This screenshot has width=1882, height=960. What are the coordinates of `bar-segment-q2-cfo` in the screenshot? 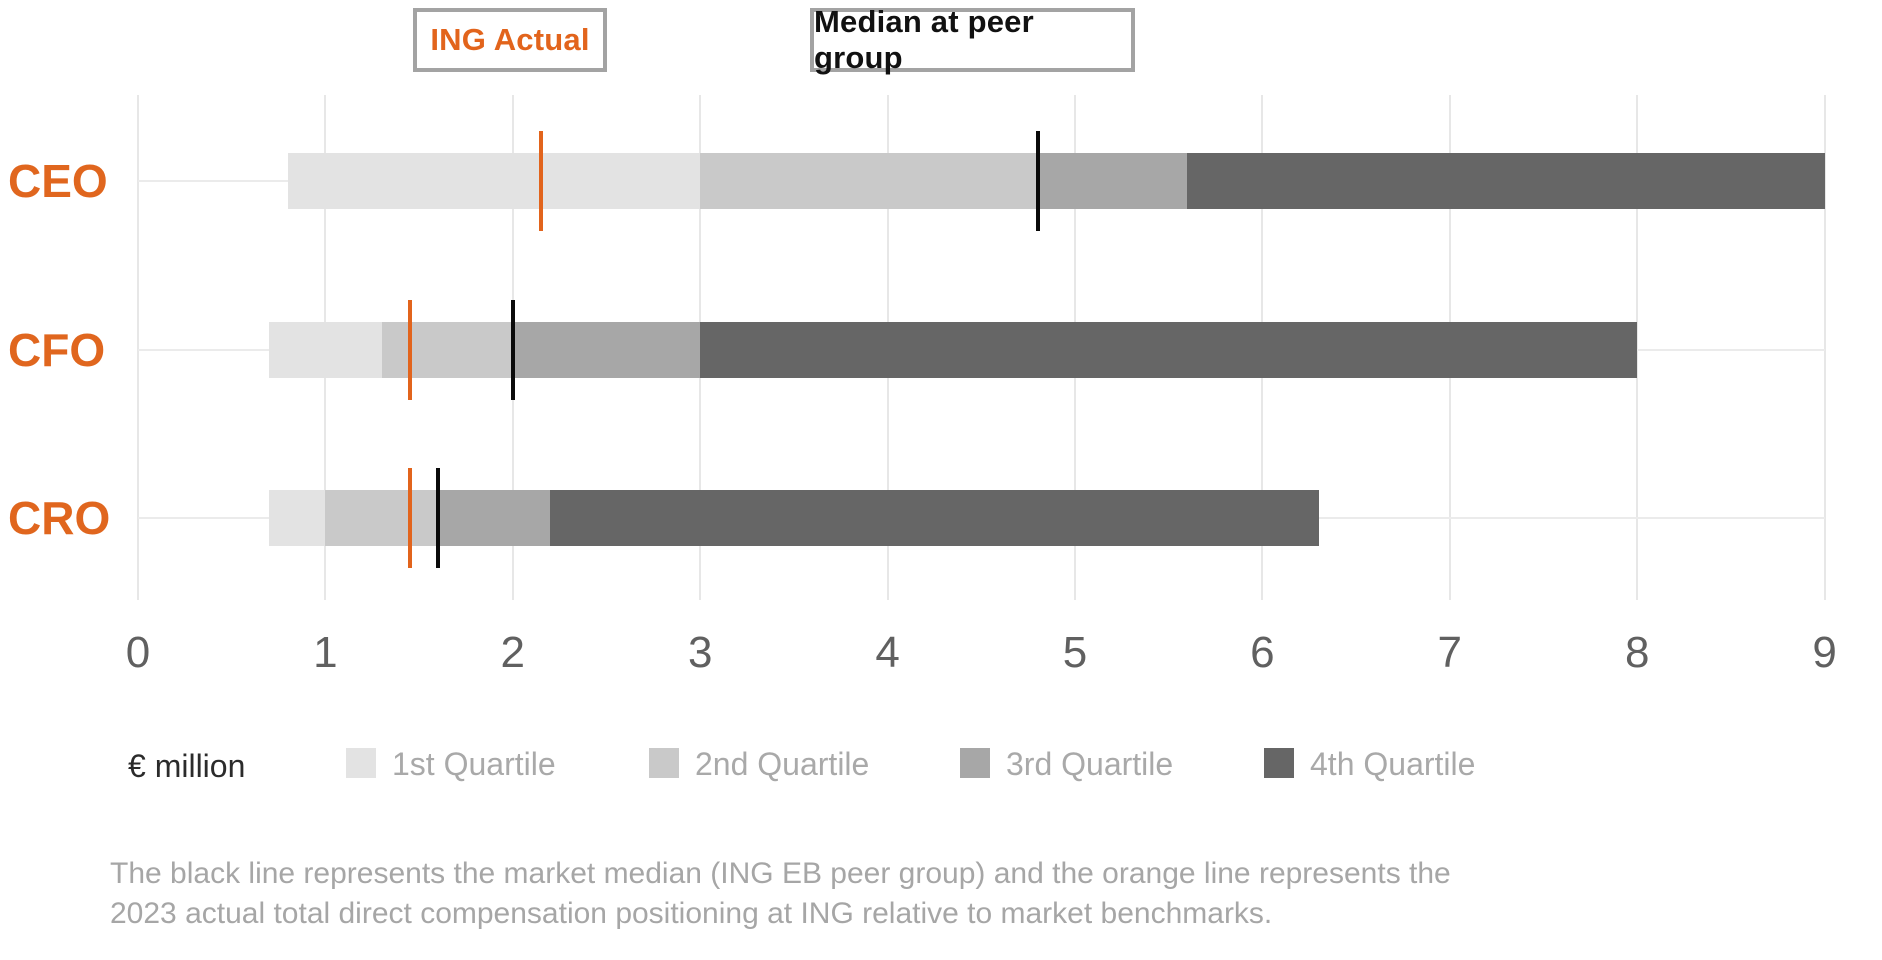 It's located at (447, 349).